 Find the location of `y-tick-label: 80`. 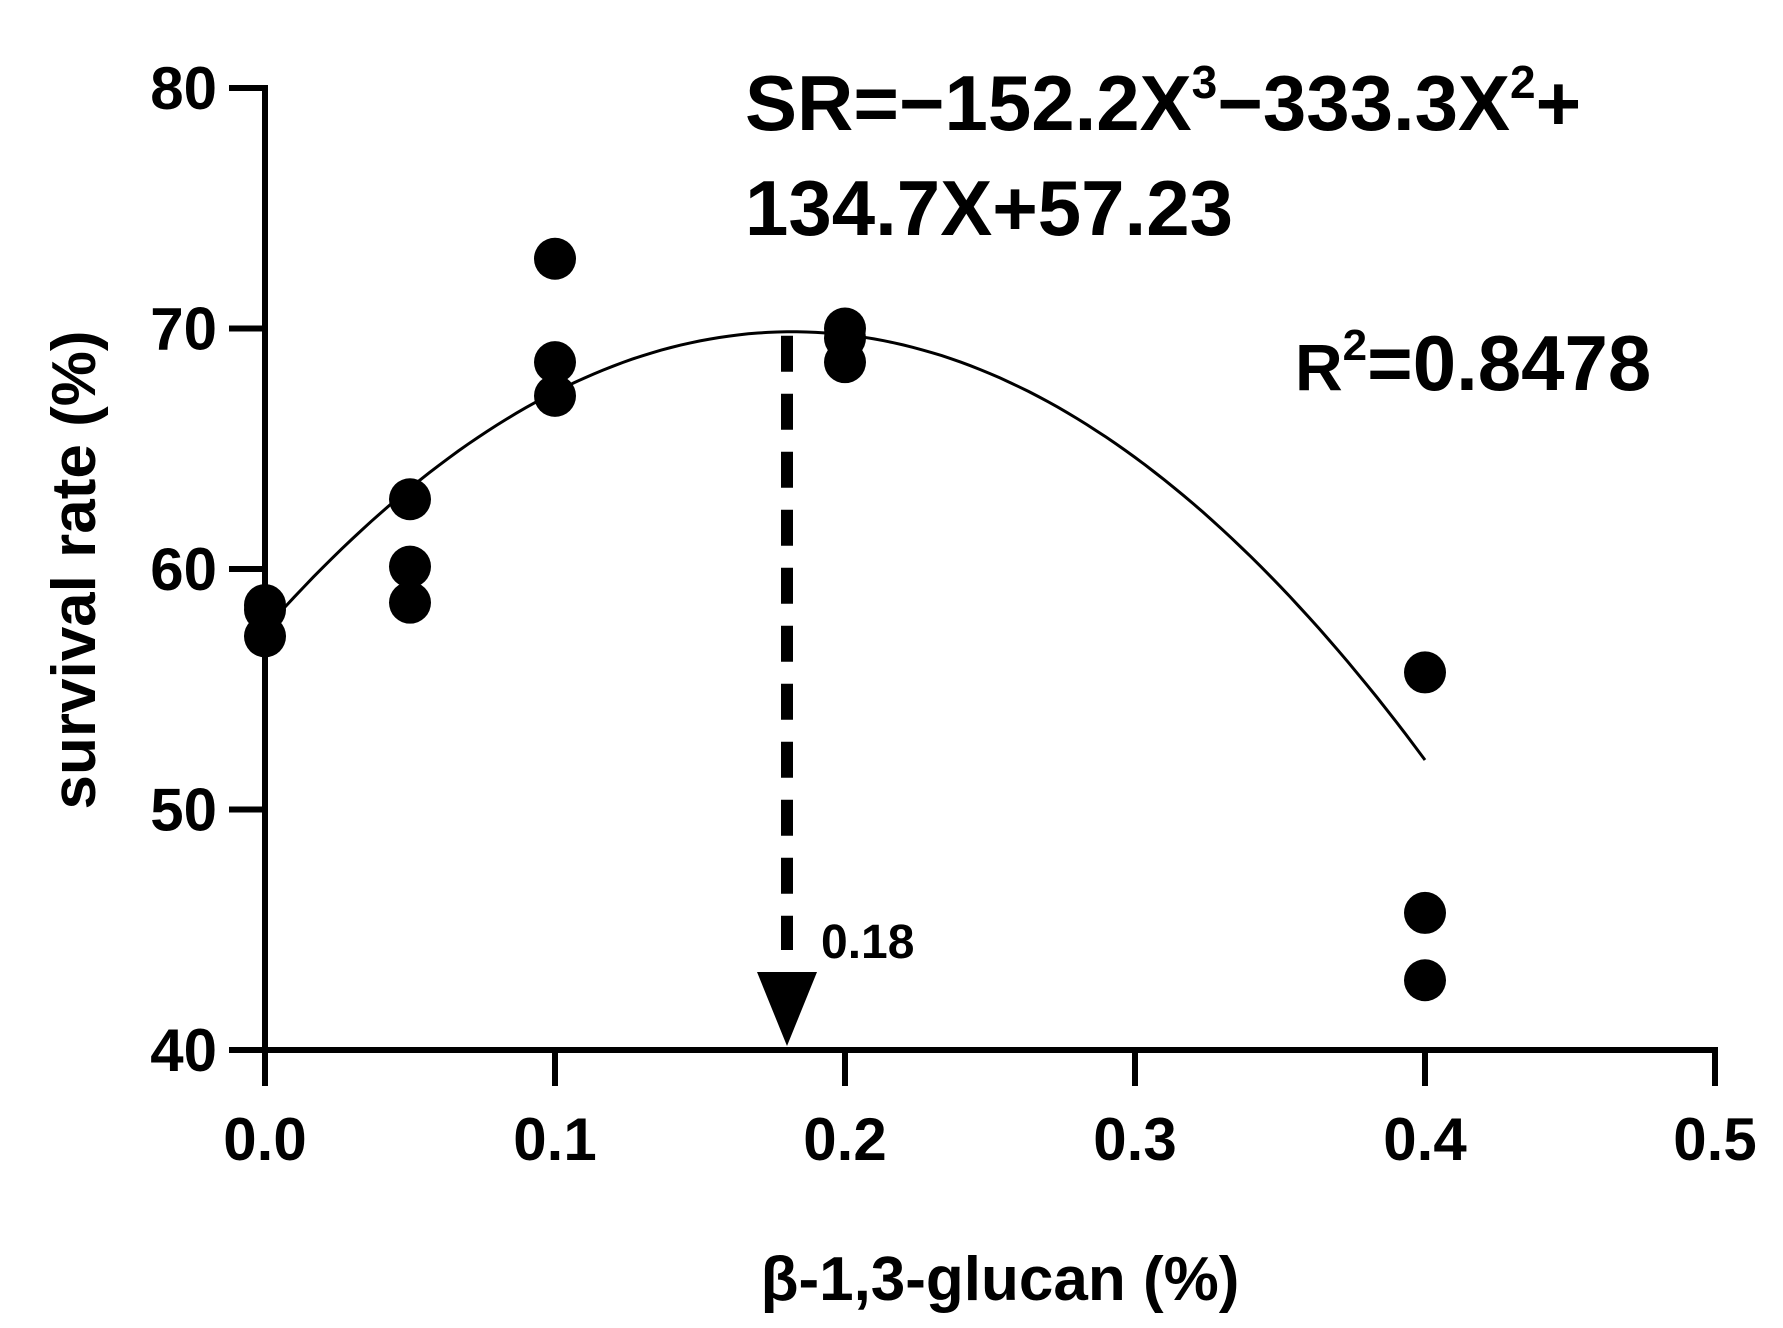

y-tick-label: 80 is located at coordinates (183, 88).